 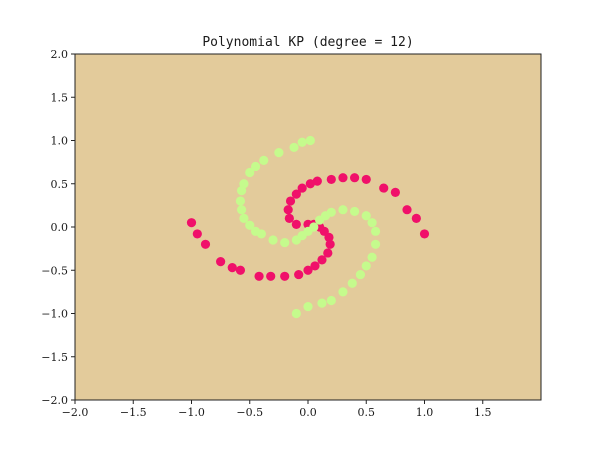 What do you see at coordinates (483, 412) in the screenshot?
I see `x-tick-label: 1.5` at bounding box center [483, 412].